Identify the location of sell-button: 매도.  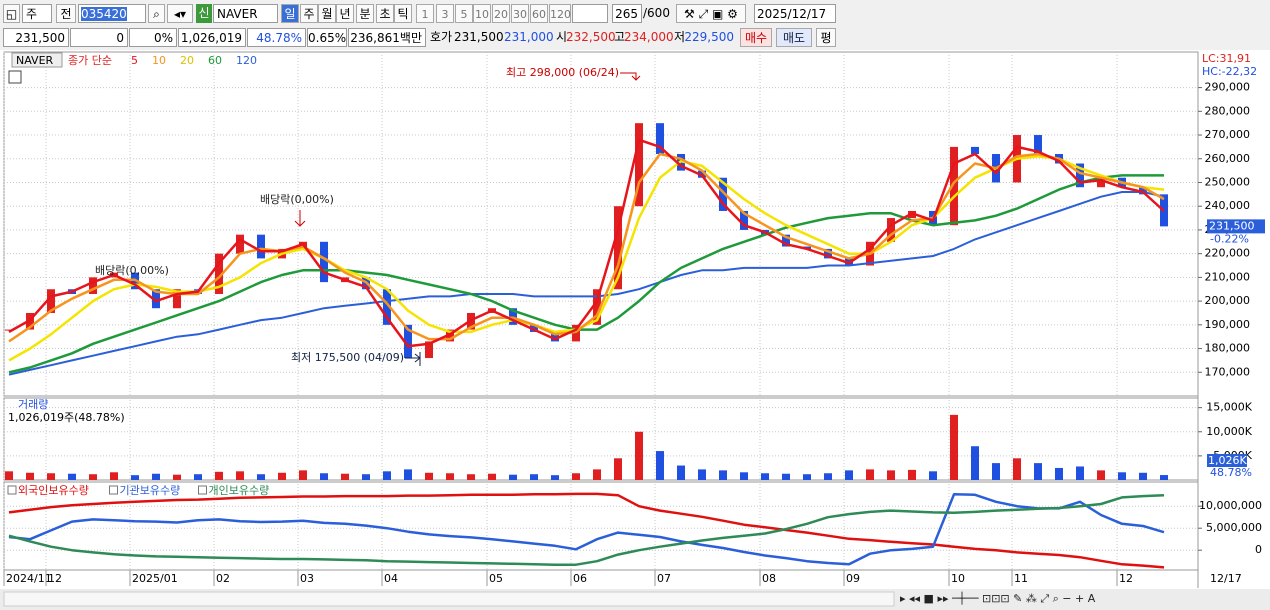
(794, 37).